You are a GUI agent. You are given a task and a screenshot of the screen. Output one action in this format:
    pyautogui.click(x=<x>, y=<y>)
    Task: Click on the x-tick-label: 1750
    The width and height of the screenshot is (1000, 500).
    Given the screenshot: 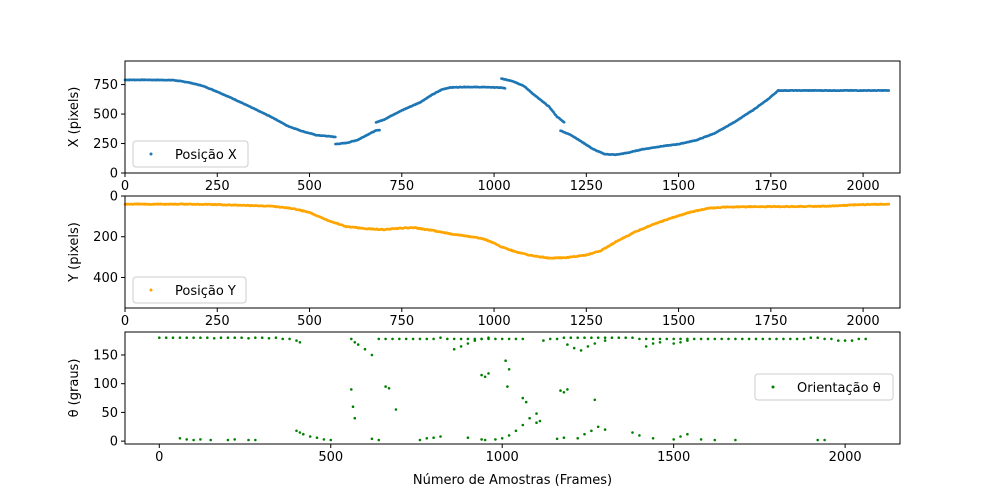 What is the action you would take?
    pyautogui.click(x=770, y=186)
    